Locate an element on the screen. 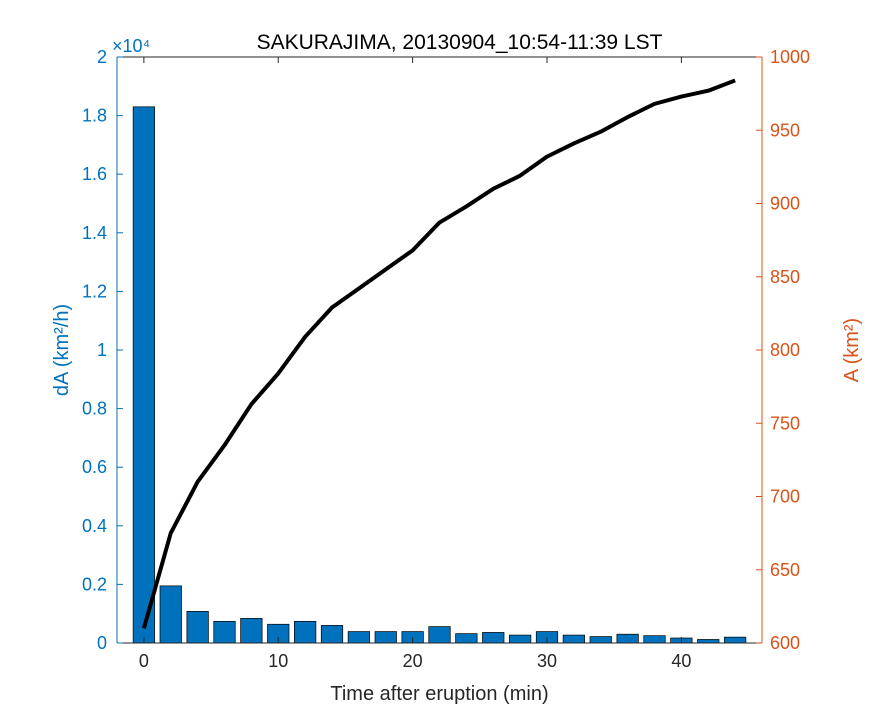 This screenshot has width=875, height=723. right-tick-label-5: 850 is located at coordinates (785, 277).